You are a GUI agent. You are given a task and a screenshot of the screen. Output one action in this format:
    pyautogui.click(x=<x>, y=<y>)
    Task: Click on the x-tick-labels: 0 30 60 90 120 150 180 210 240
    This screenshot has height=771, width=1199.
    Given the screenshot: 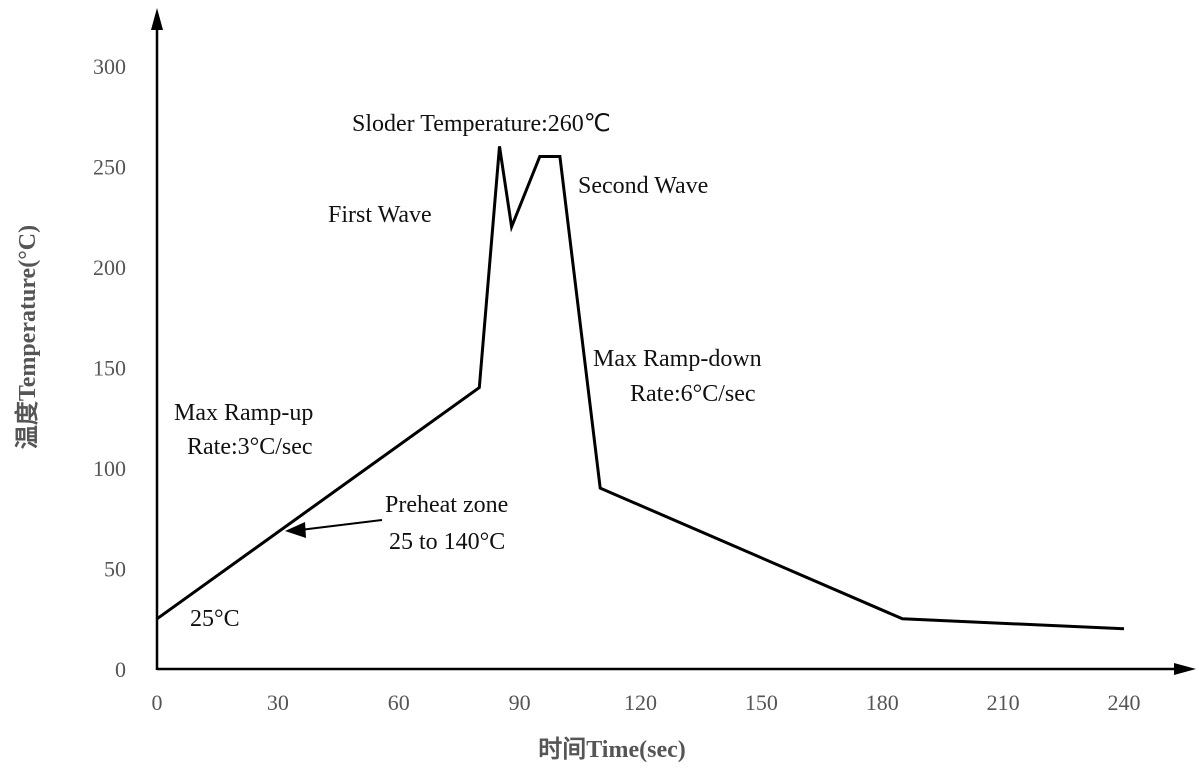 What is the action you would take?
    pyautogui.click(x=646, y=702)
    